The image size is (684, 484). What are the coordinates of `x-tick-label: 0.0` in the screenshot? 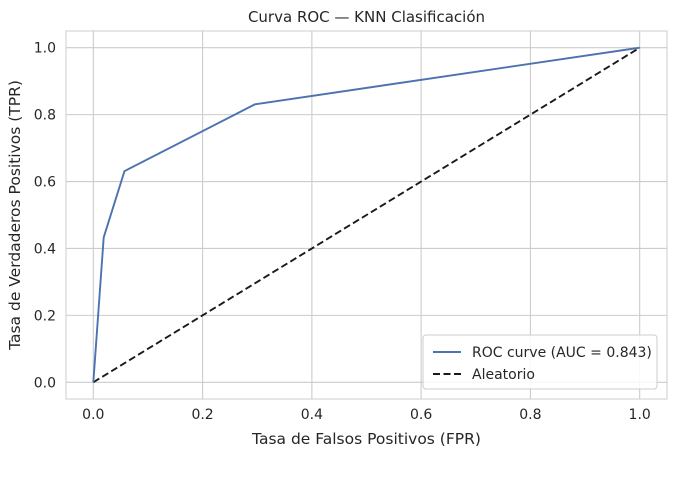 It's located at (93, 415).